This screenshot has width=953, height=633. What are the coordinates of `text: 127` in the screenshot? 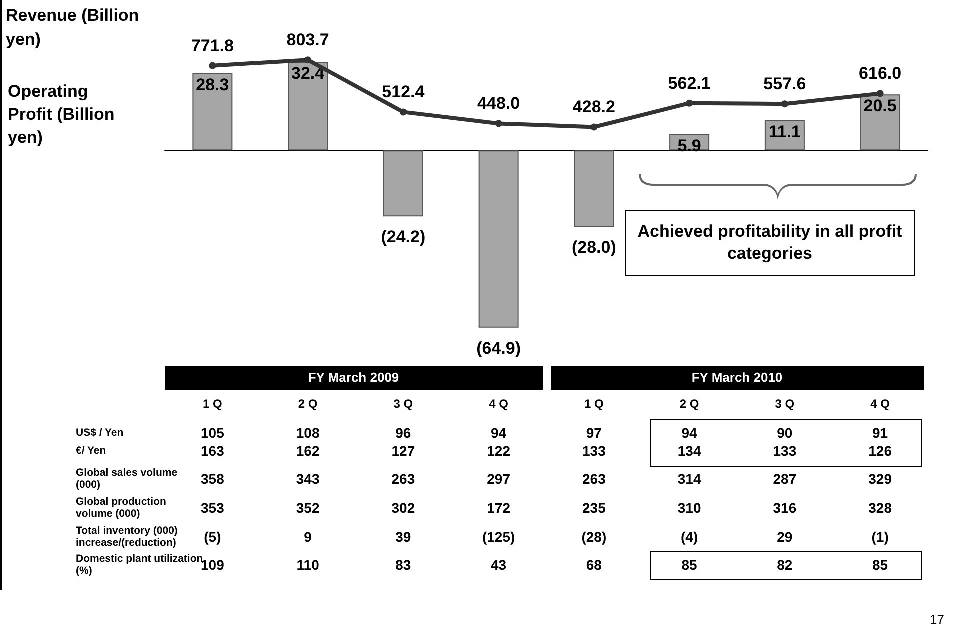 It's located at (403, 451).